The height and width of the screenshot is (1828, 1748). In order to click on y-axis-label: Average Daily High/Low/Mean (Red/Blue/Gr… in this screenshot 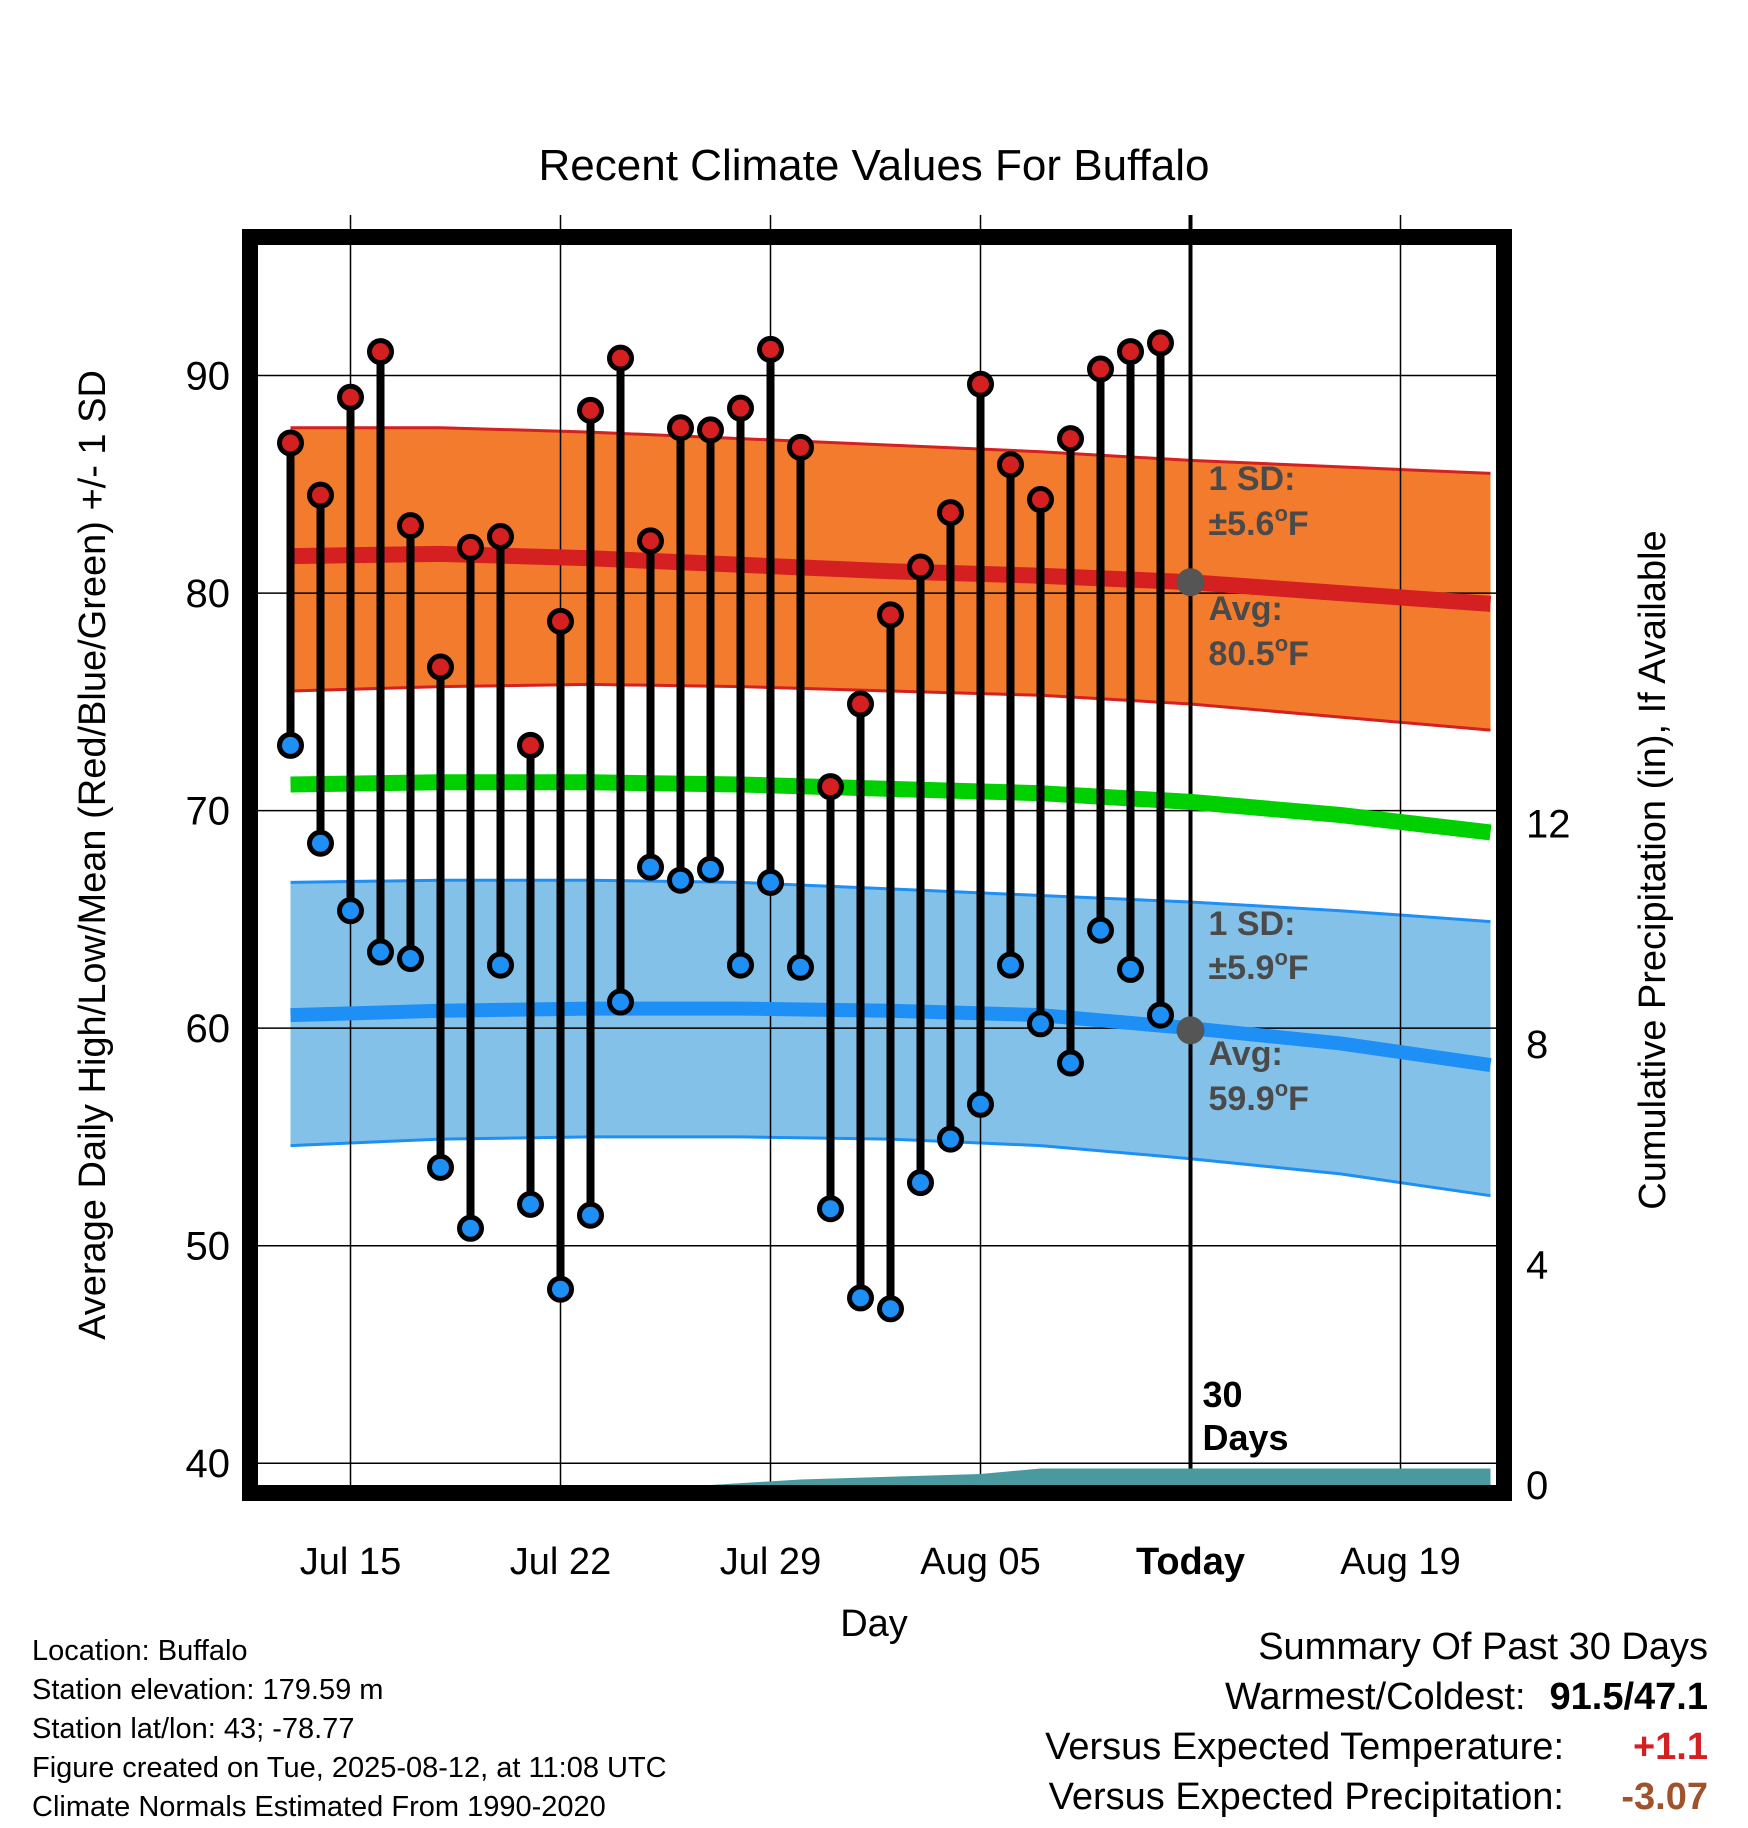, I will do `click(93, 855)`.